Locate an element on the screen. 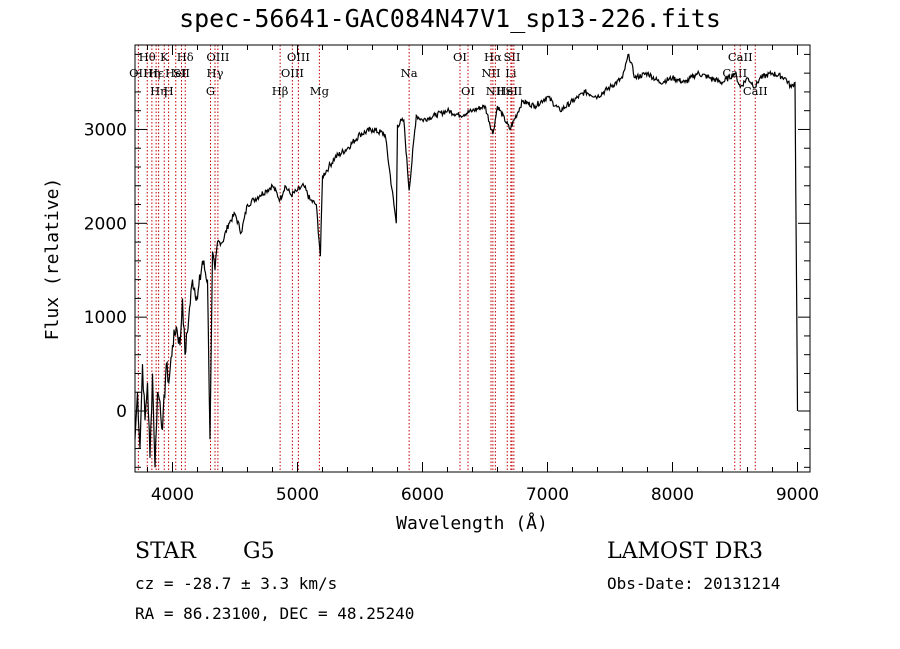  line-label-5: K is located at coordinates (164, 57).